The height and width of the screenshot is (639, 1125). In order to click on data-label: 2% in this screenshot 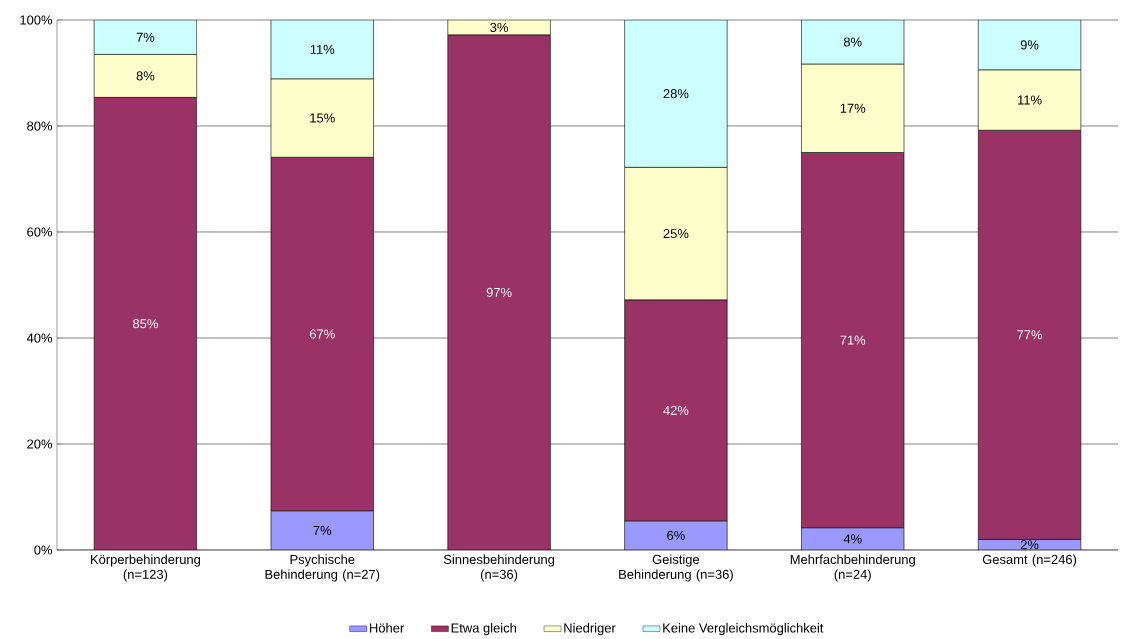, I will do `click(1029, 545)`.